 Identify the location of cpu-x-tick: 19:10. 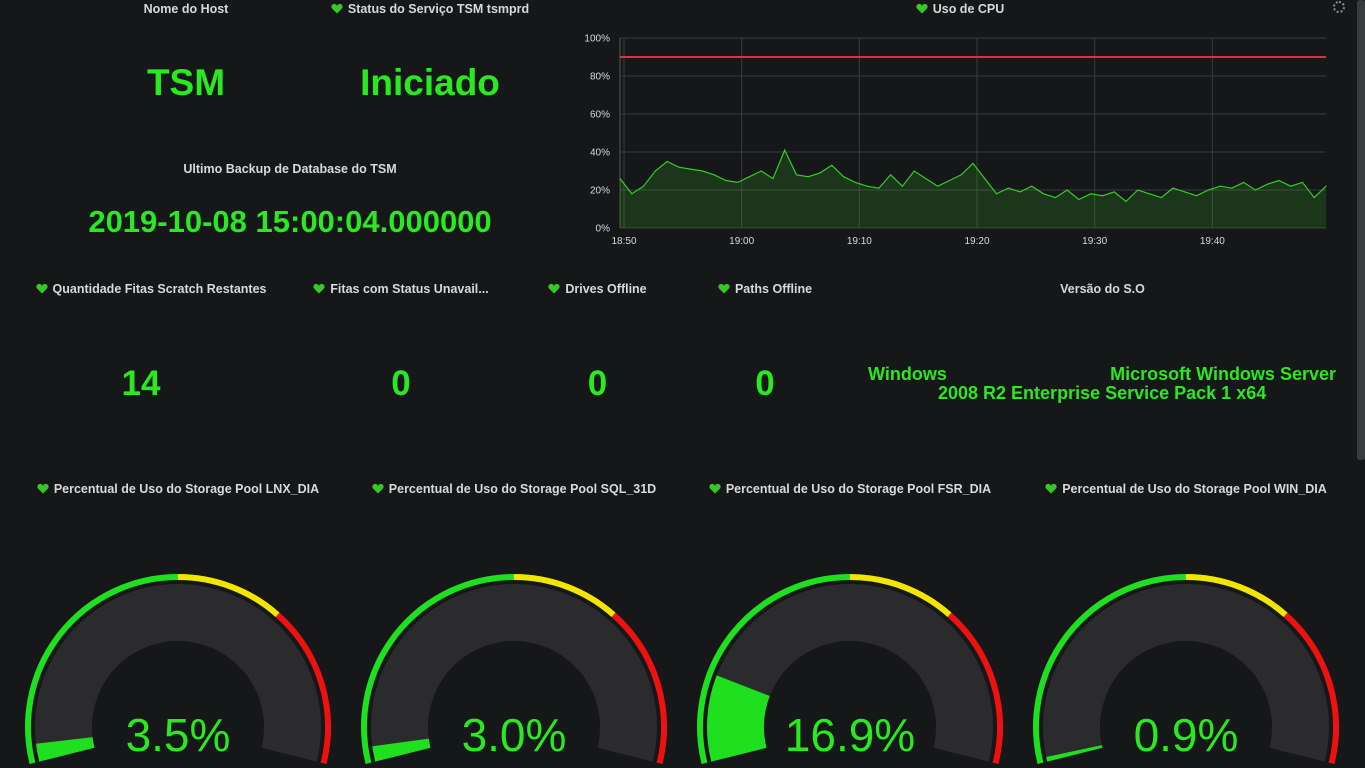
(859, 241).